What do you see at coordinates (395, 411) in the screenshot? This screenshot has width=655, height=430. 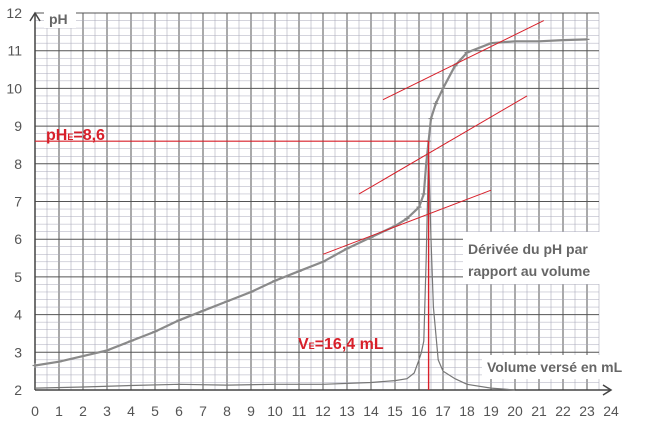 I see `x-tick-label: 15` at bounding box center [395, 411].